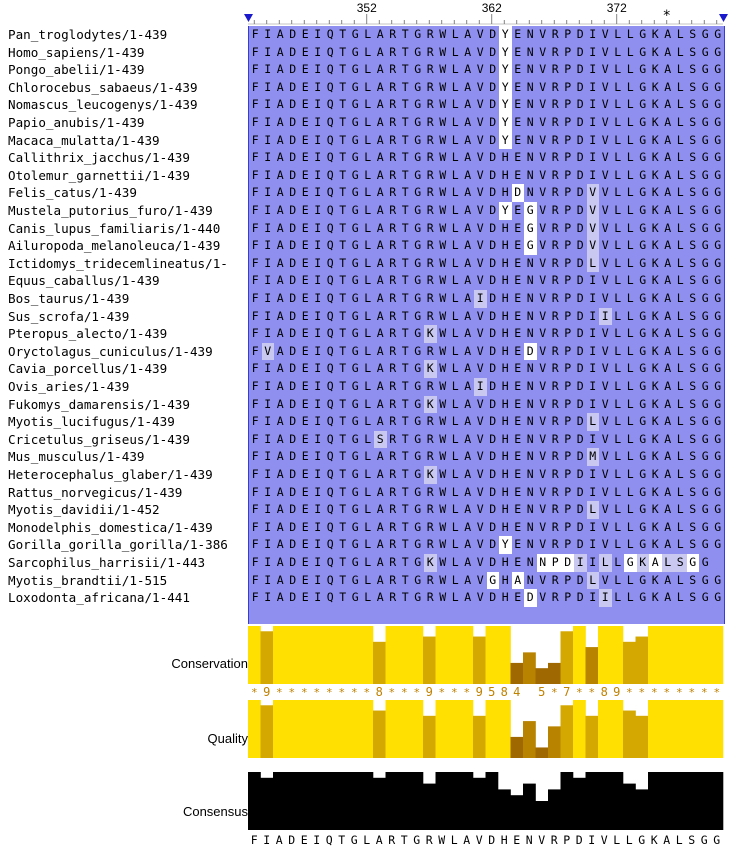 The image size is (730, 850). Describe the element at coordinates (72, 193) in the screenshot. I see `sequence-name: Felis_catus/1-439` at that location.